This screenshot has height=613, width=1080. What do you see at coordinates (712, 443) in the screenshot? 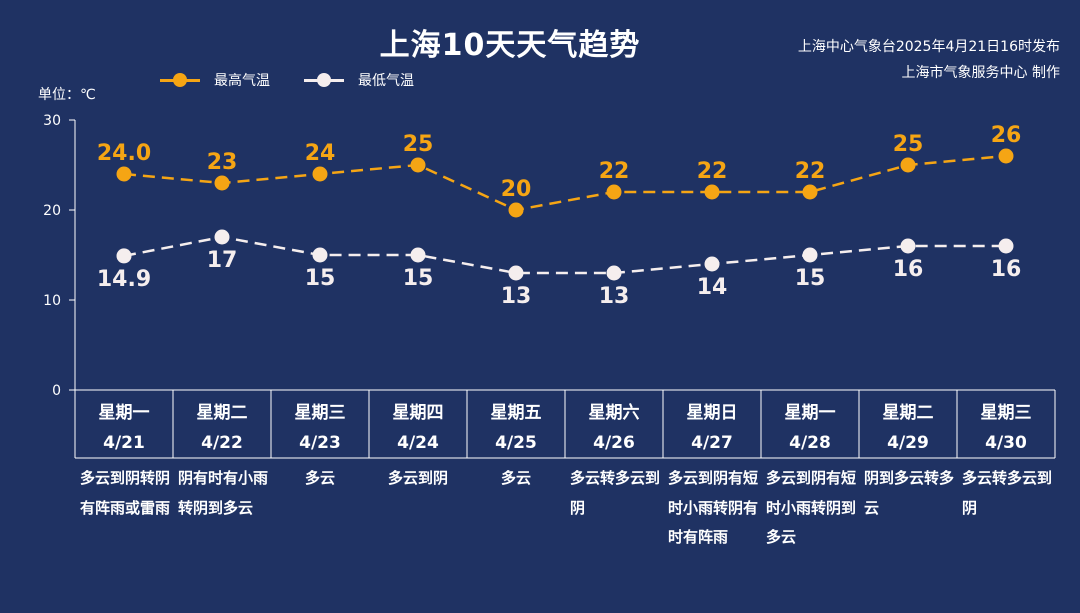
I see `day-date: 4/27` at bounding box center [712, 443].